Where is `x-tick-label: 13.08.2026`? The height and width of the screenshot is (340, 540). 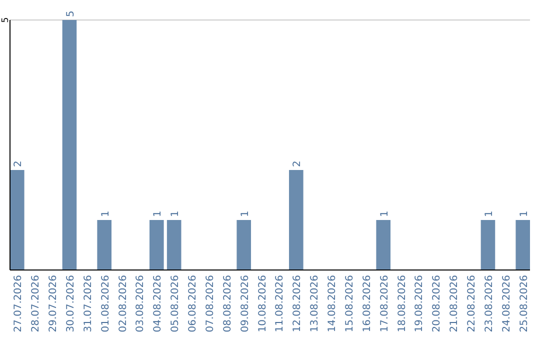
x-tick-label: 13.08.2026 is located at coordinates (315, 303).